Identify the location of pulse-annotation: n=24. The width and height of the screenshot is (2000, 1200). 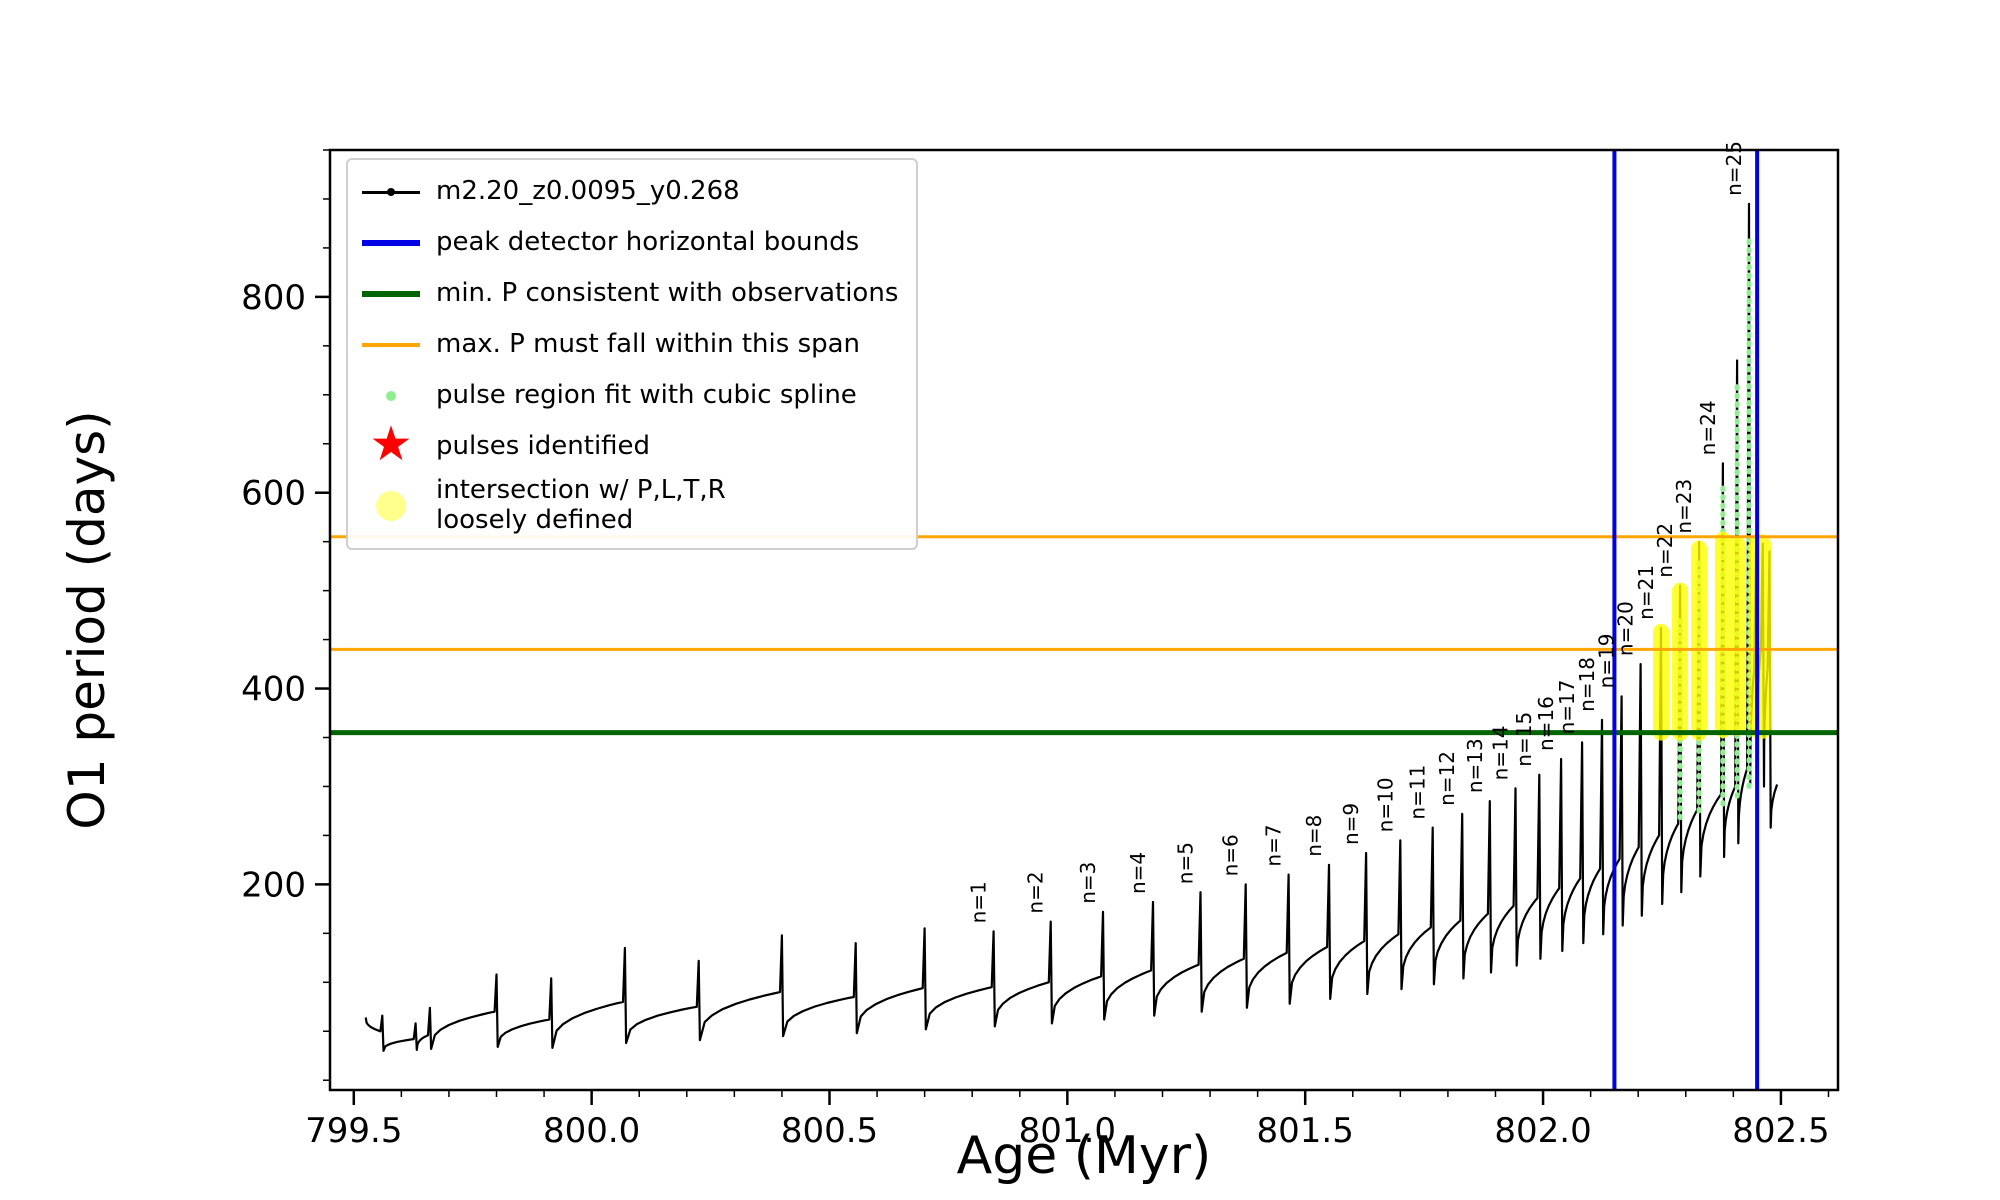
(1708, 427).